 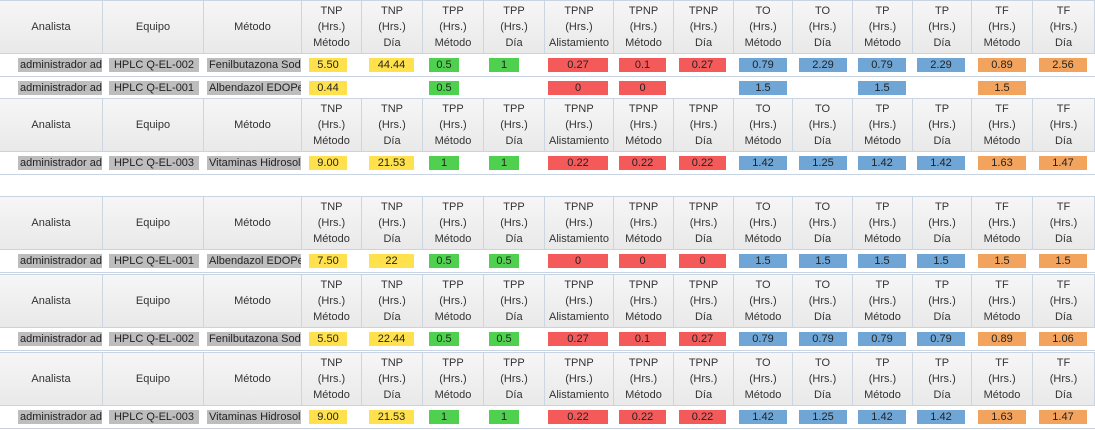 What do you see at coordinates (1063, 261) in the screenshot?
I see `value-cell: 1.5` at bounding box center [1063, 261].